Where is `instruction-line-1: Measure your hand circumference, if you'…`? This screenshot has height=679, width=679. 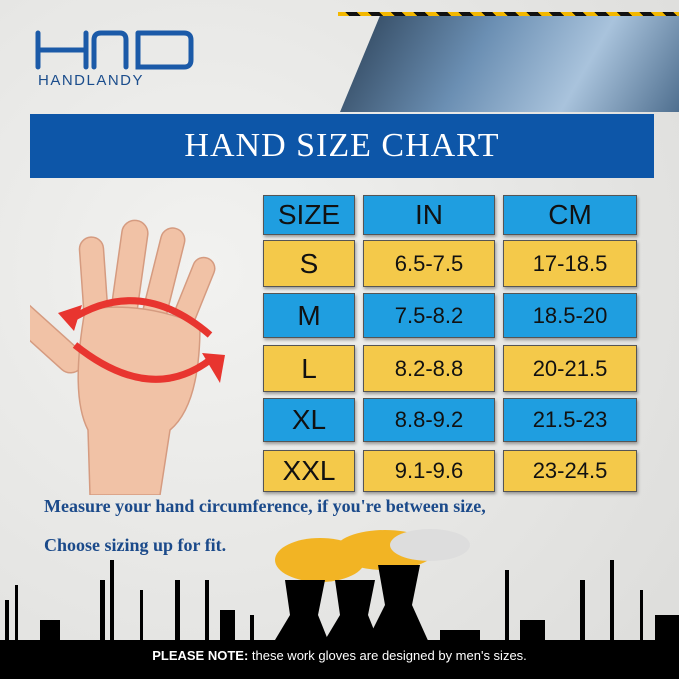 instruction-line-1: Measure your hand circumference, if you'… is located at coordinates (265, 506).